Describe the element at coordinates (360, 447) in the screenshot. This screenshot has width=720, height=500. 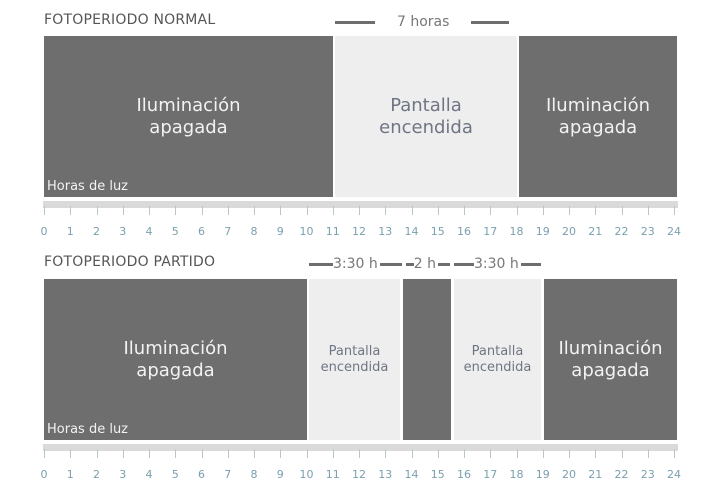
I see `hour-axis-partido` at that location.